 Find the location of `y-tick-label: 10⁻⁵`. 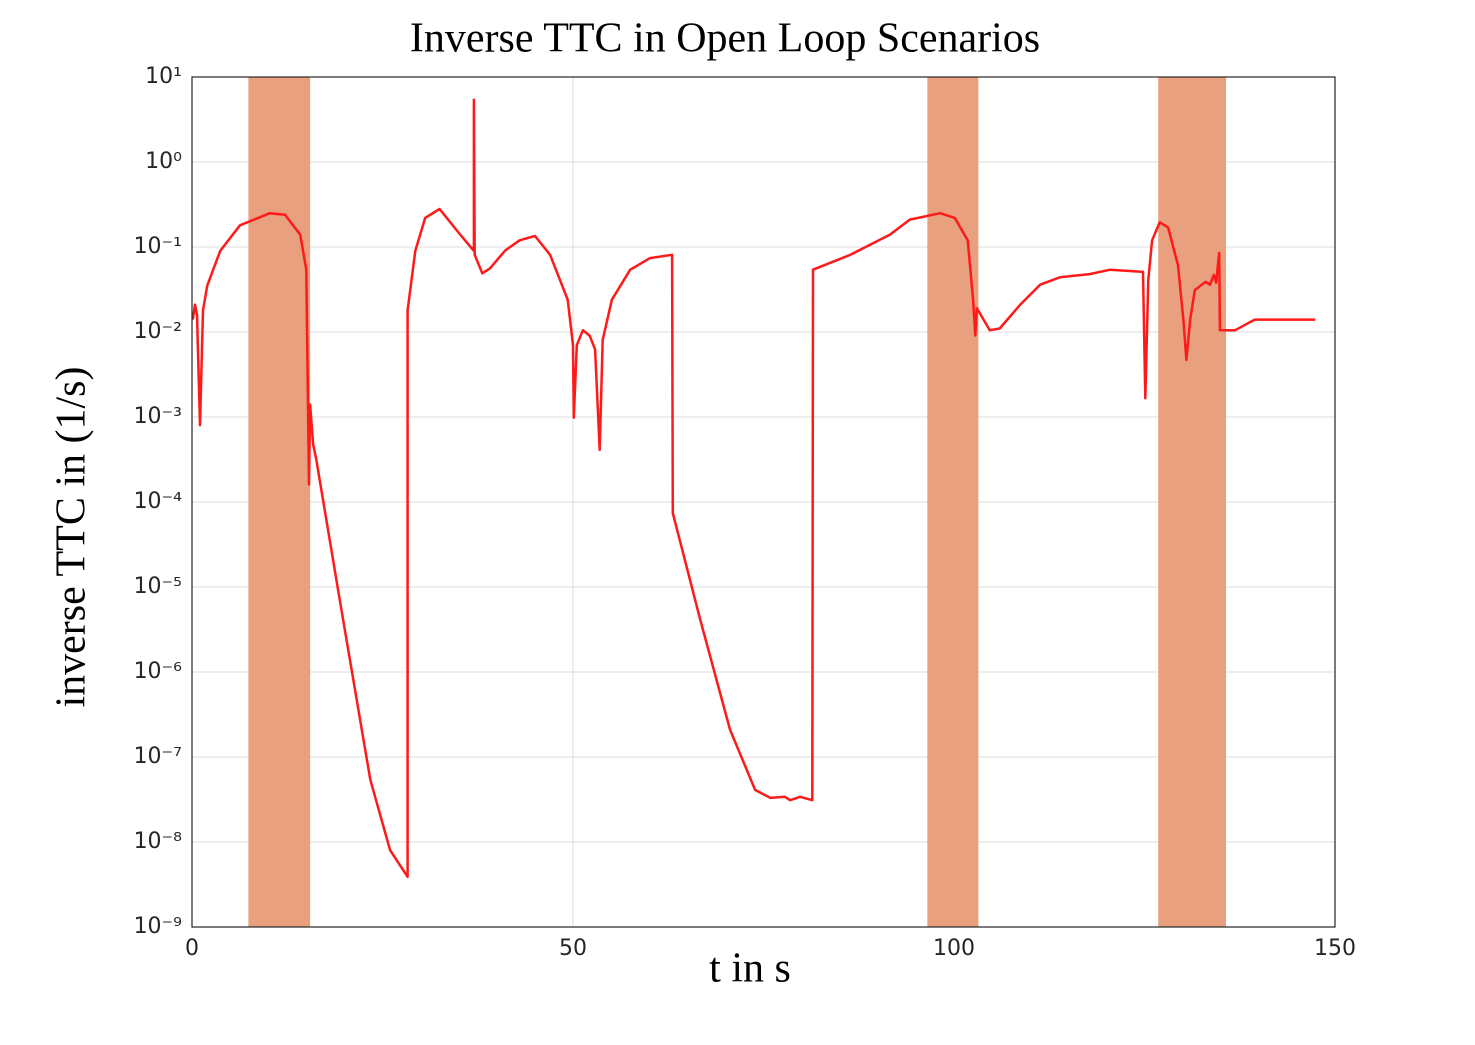

y-tick-label: 10⁻⁵ is located at coordinates (158, 586).